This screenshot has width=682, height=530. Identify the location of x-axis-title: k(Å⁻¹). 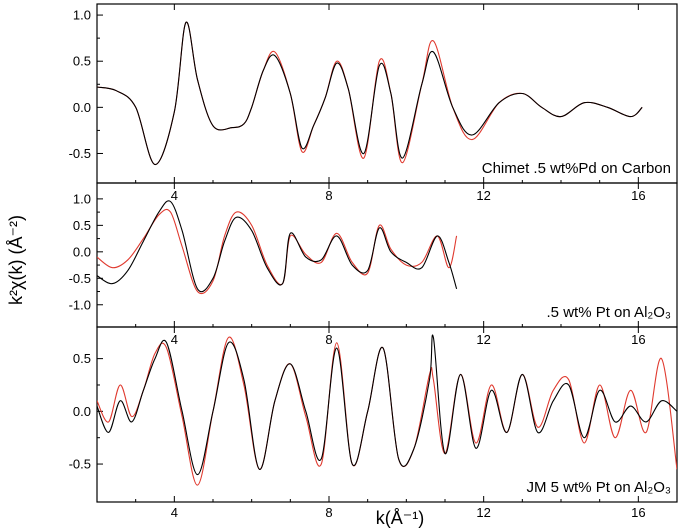
(400, 518).